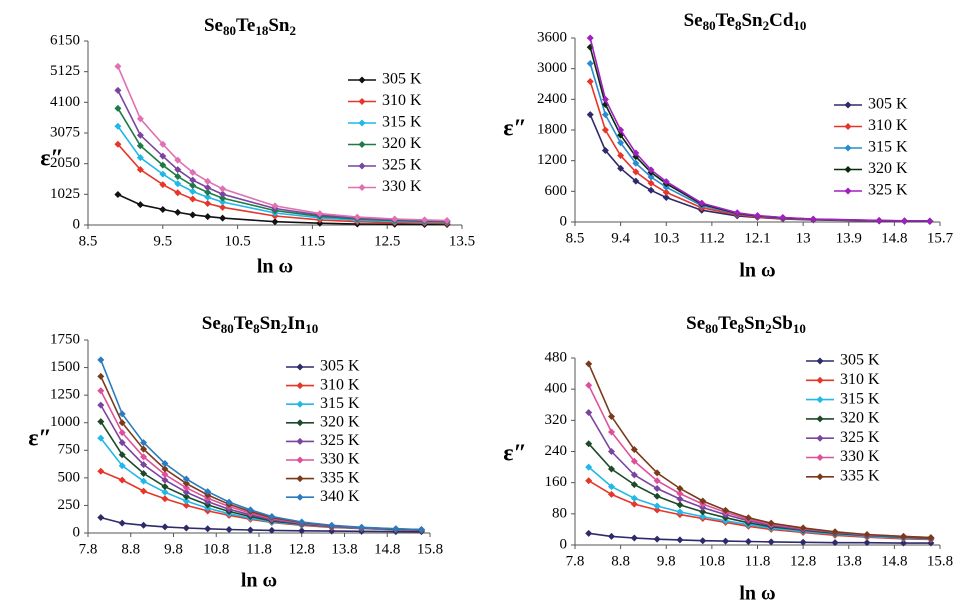 Image resolution: width=960 pixels, height=604 pixels. Describe the element at coordinates (515, 454) in the screenshot. I see `y-axis-label: ε″` at that location.